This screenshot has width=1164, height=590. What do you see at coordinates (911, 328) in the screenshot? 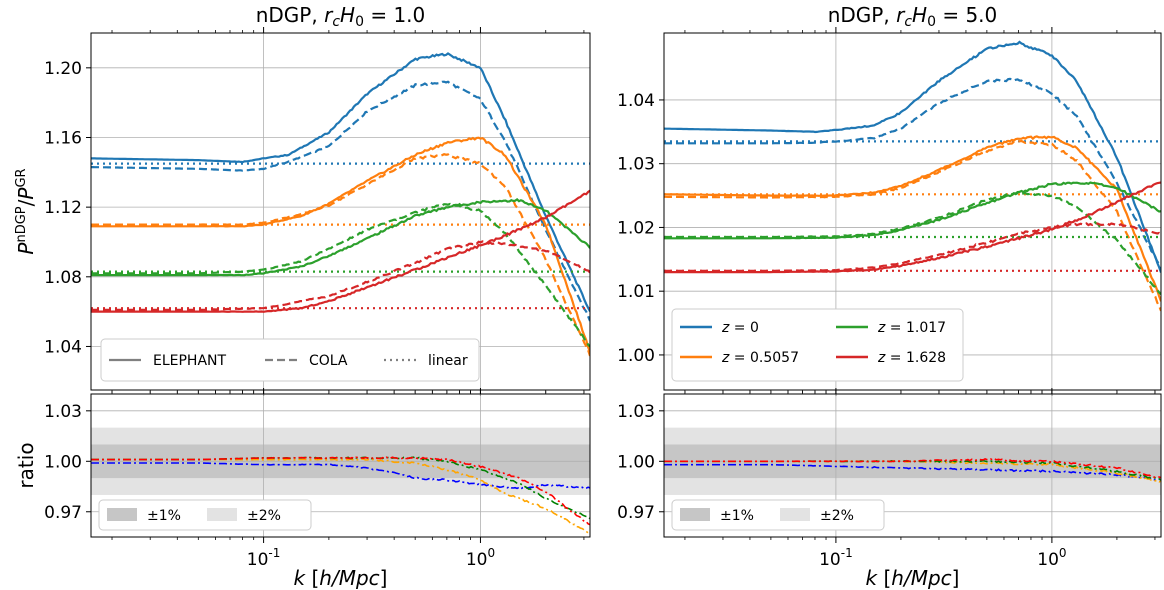
I see `legend-label: z = 1.017` at bounding box center [911, 328].